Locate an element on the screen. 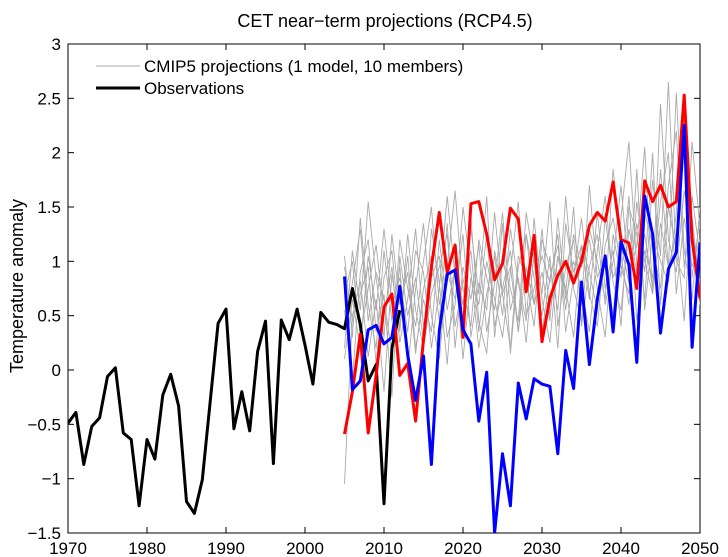  y-tick-label: 1.5 is located at coordinates (49, 207).